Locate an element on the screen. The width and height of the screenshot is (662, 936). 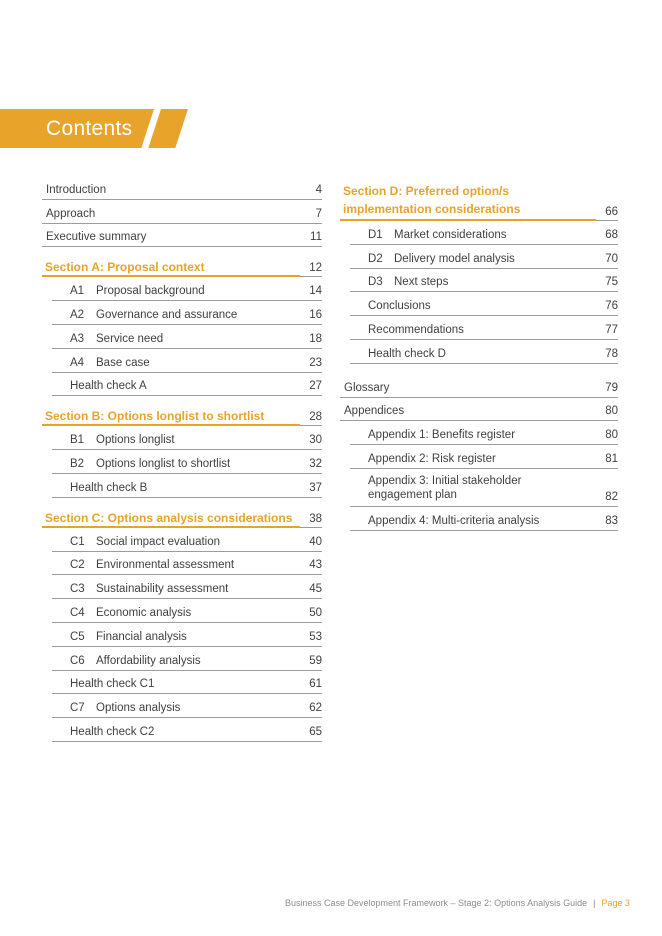
toc-entry-page-number: 23 is located at coordinates (315, 362).